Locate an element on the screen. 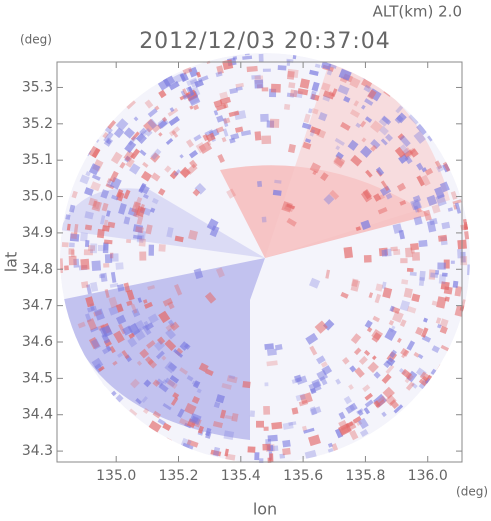 This screenshot has height=521, width=491. y-tick-label: 34.5 is located at coordinates (37, 378).